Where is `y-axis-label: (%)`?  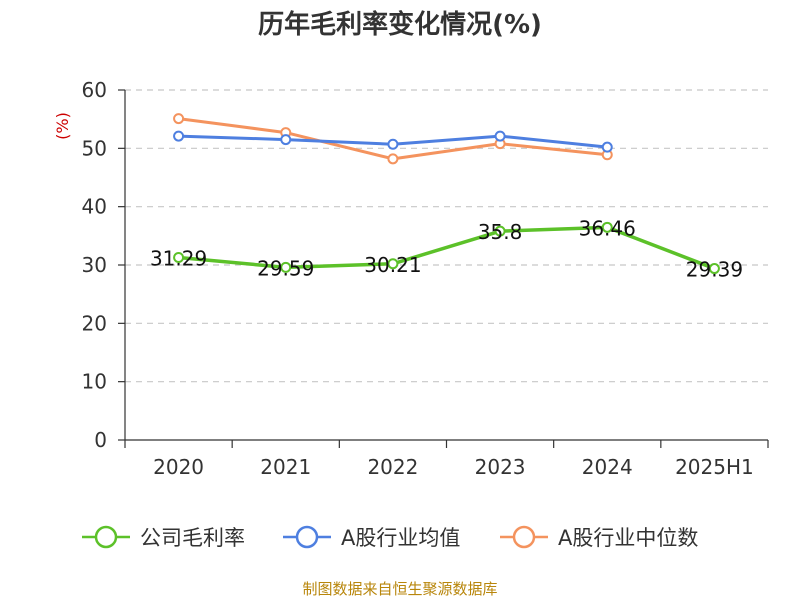 y-axis-label: (%) is located at coordinates (62, 126).